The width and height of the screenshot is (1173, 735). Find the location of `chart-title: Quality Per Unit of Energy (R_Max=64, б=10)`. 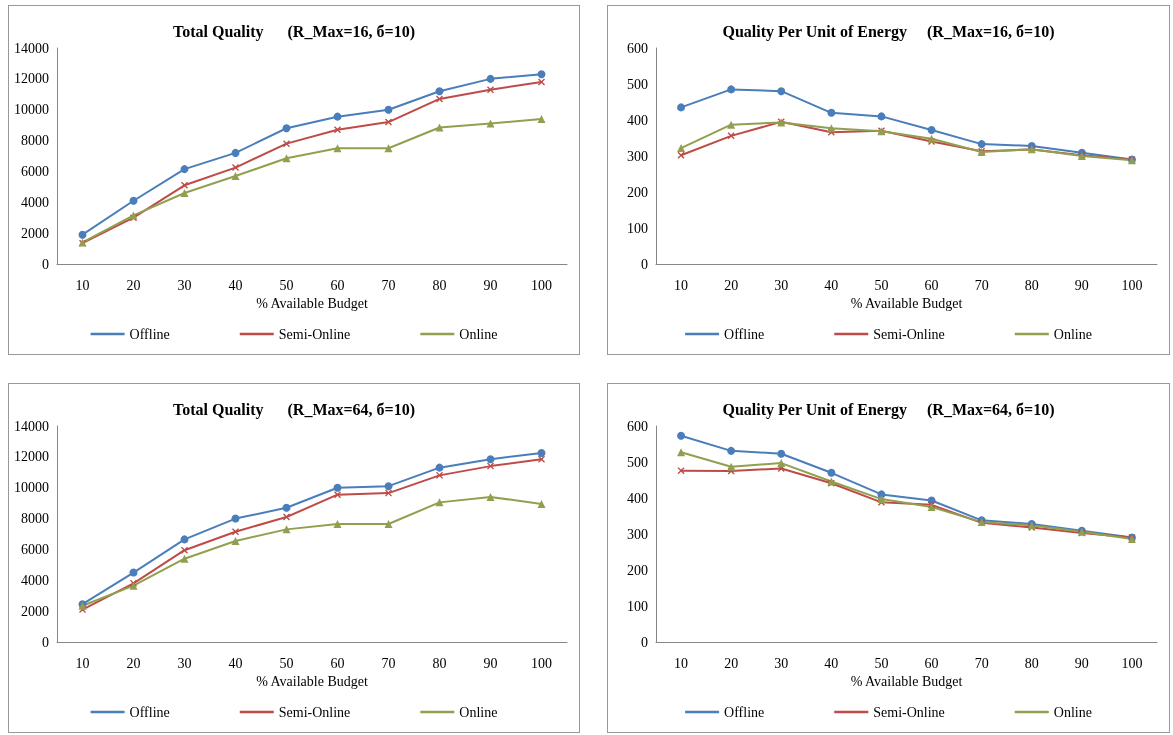

chart-title: Quality Per Unit of Energy (R_Max=64, б=10) is located at coordinates (888, 409).